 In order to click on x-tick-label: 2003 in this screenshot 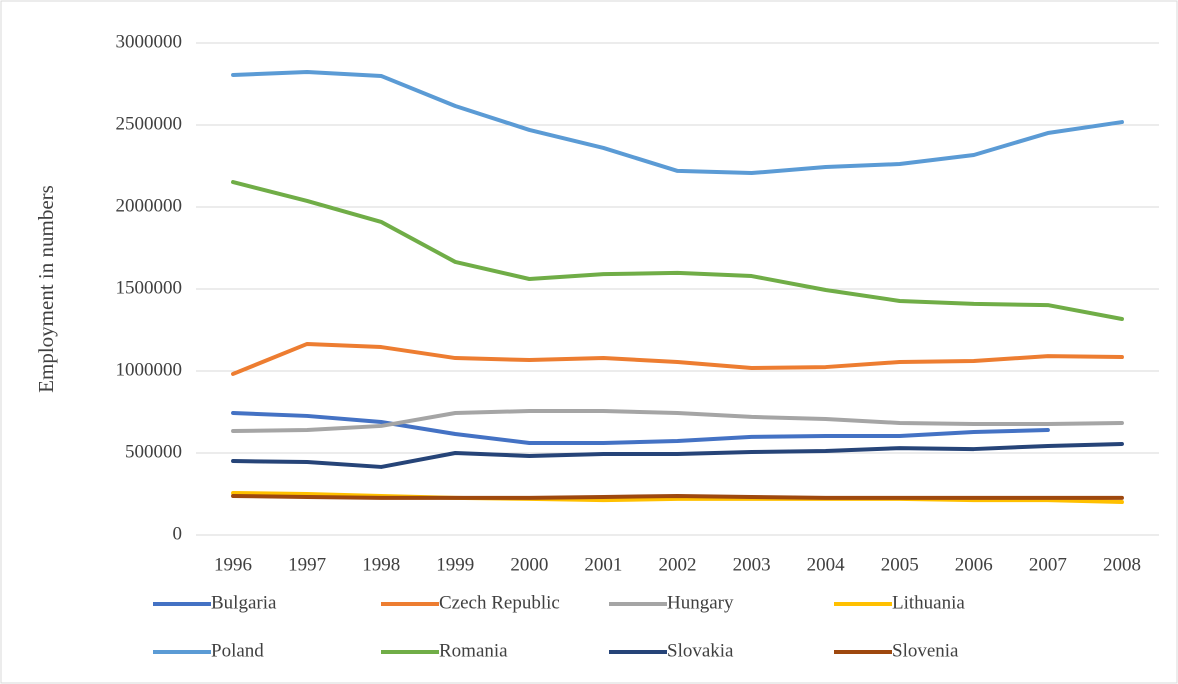, I will do `click(752, 564)`.